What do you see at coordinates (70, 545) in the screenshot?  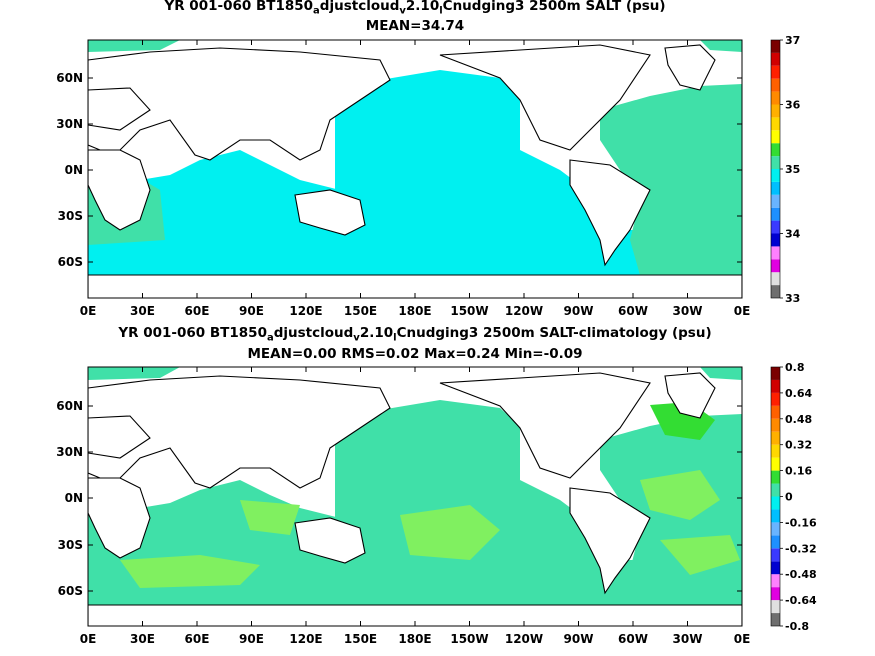 I see `bottom-ytick-label: 30S` at bounding box center [70, 545].